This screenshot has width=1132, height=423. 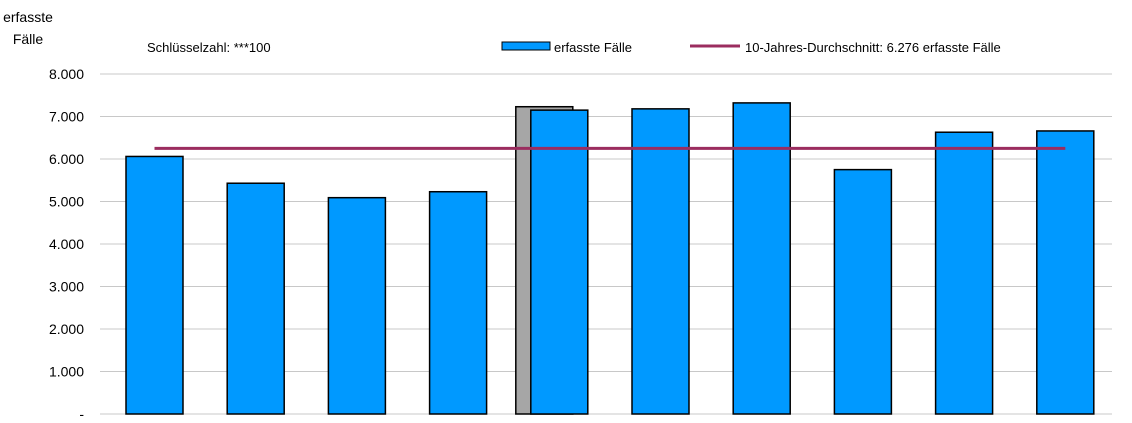 I want to click on y-tick-label: -, so click(x=81, y=412).